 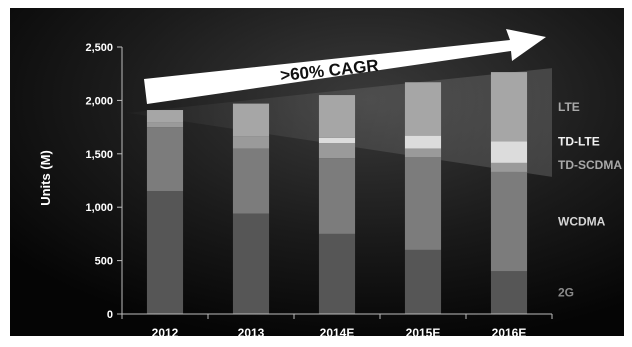 What do you see at coordinates (99, 208) in the screenshot?
I see `y-tick-label: 1,000` at bounding box center [99, 208].